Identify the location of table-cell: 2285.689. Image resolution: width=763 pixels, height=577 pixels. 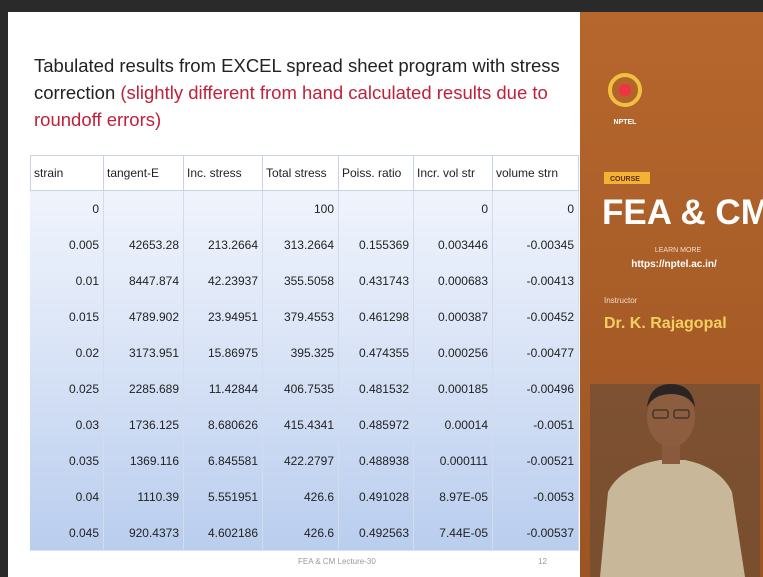
(143, 389).